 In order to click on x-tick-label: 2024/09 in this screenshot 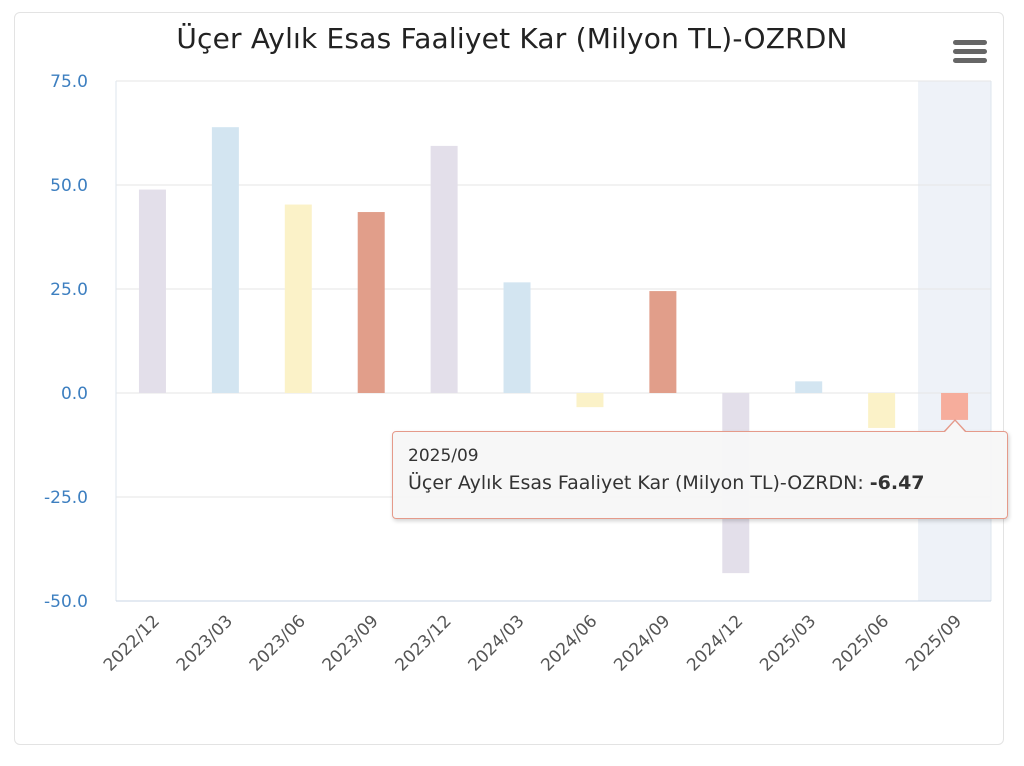, I will do `click(642, 643)`.